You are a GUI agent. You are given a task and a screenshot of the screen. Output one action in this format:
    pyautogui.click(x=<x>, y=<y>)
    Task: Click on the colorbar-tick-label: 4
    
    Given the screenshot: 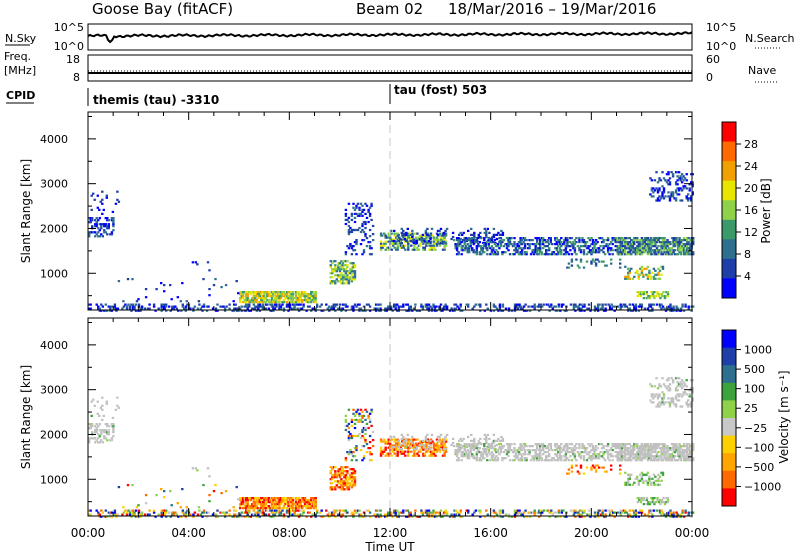 What is the action you would take?
    pyautogui.click(x=747, y=276)
    